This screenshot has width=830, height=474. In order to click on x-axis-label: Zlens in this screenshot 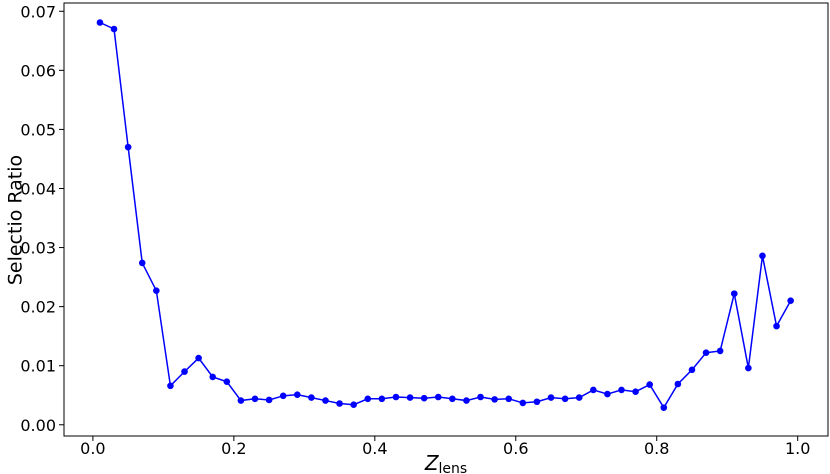, I will do `click(445, 462)`.